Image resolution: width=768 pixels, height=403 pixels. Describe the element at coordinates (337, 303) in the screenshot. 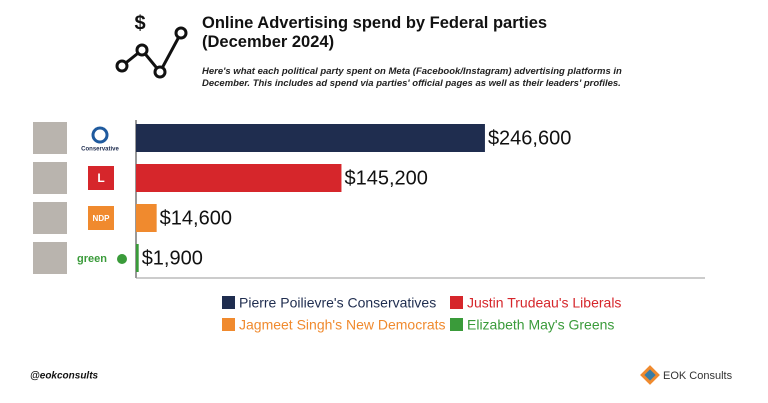

I see `legend-label: Pierre Poilievre's Conservatives` at that location.